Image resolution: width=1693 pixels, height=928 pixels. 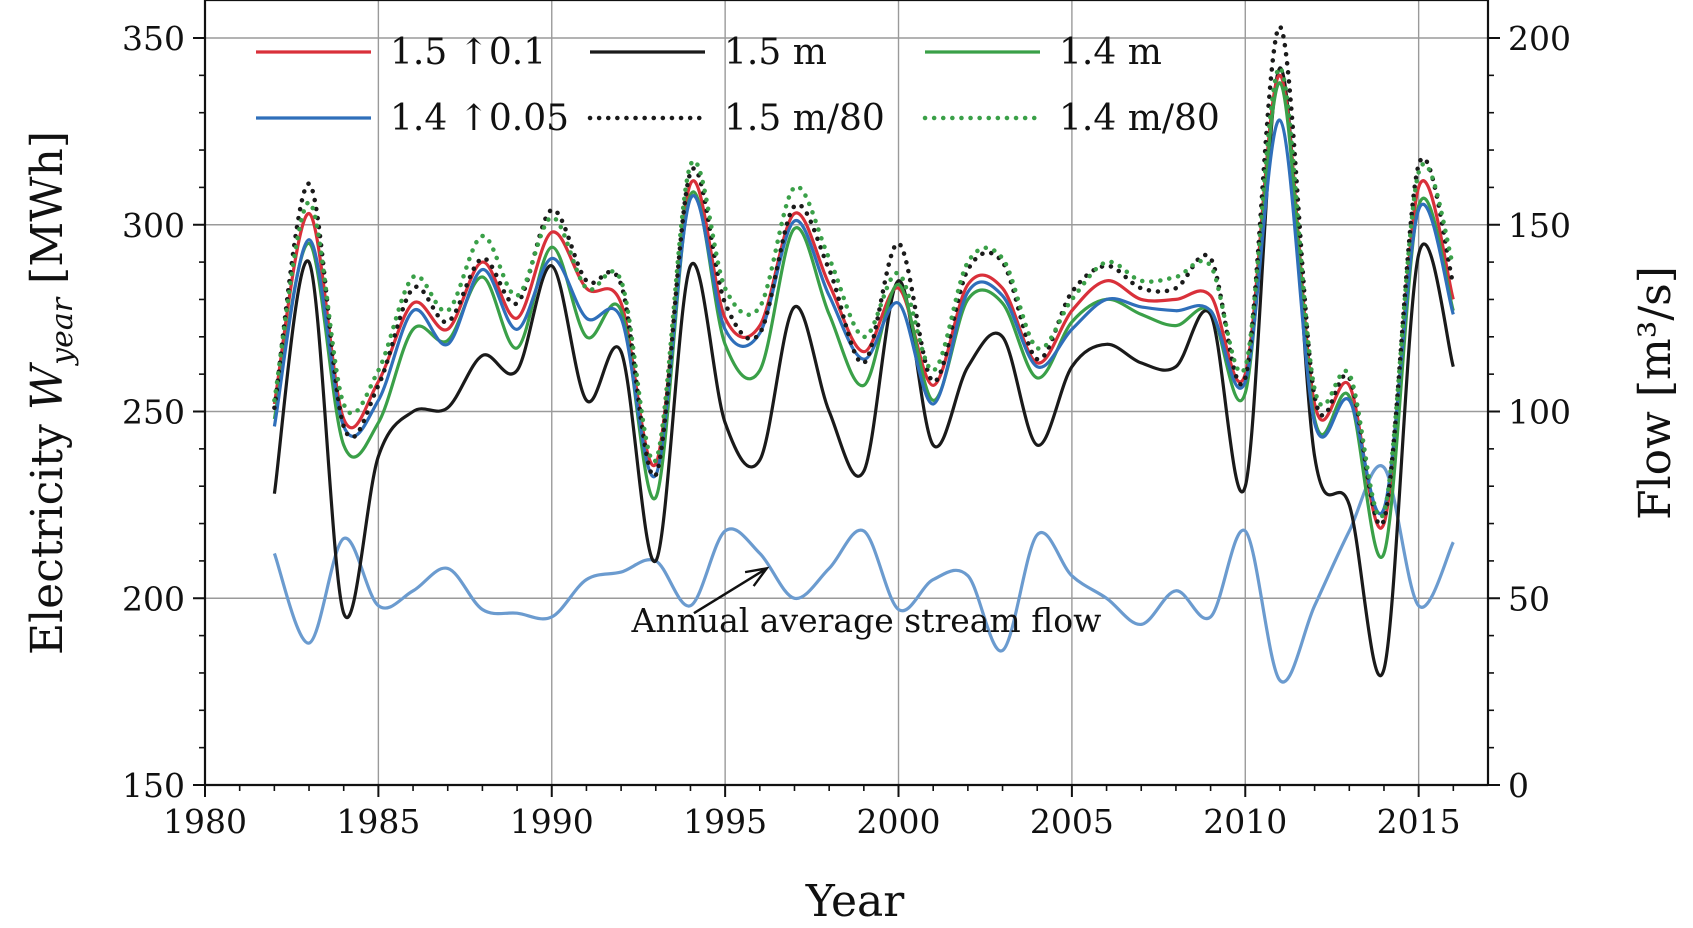 I want to click on x-axis-title: Year, so click(x=855, y=901).